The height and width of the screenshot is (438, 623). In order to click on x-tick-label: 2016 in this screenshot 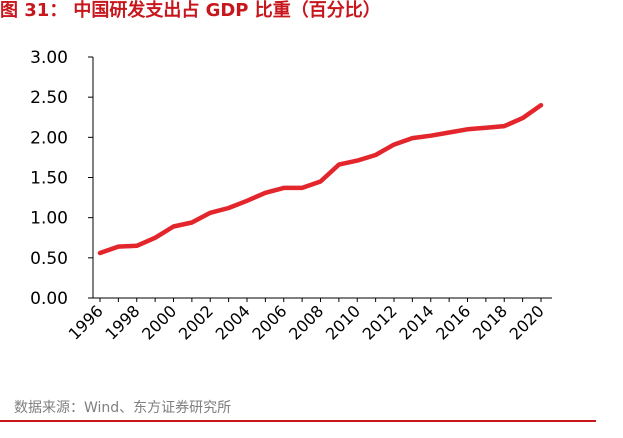, I will do `click(453, 322)`.